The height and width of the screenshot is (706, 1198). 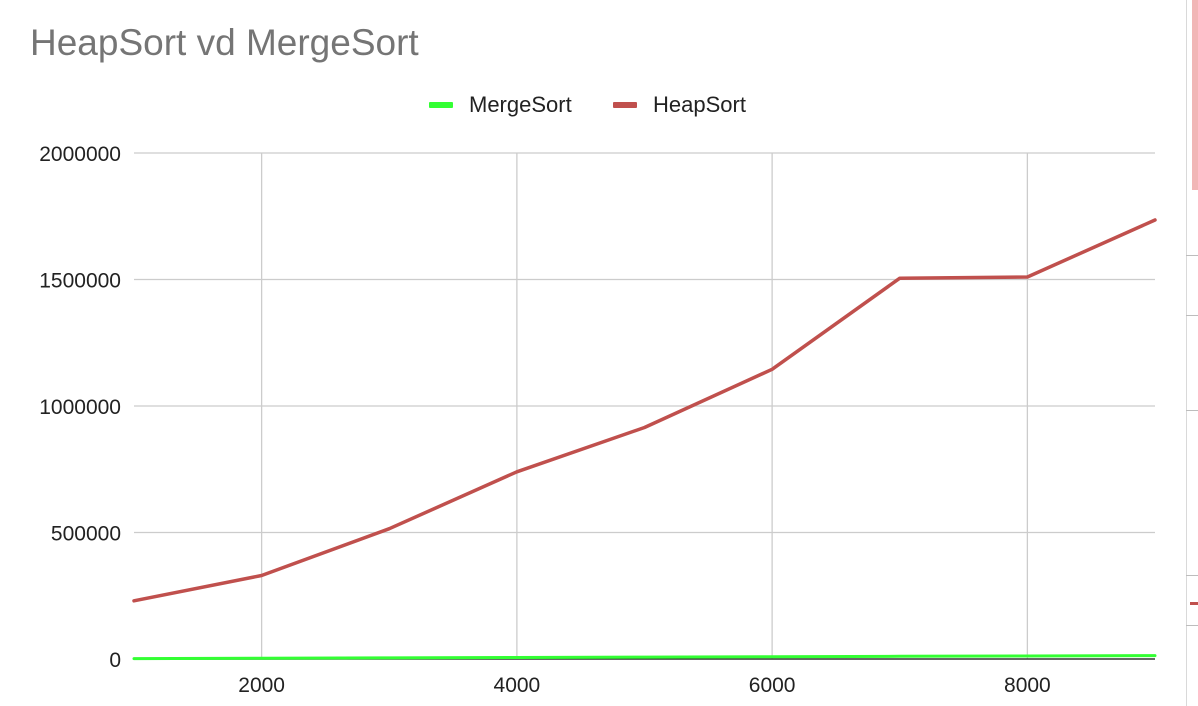 I want to click on legend-item-mergesort: MergeSort, so click(x=500, y=105).